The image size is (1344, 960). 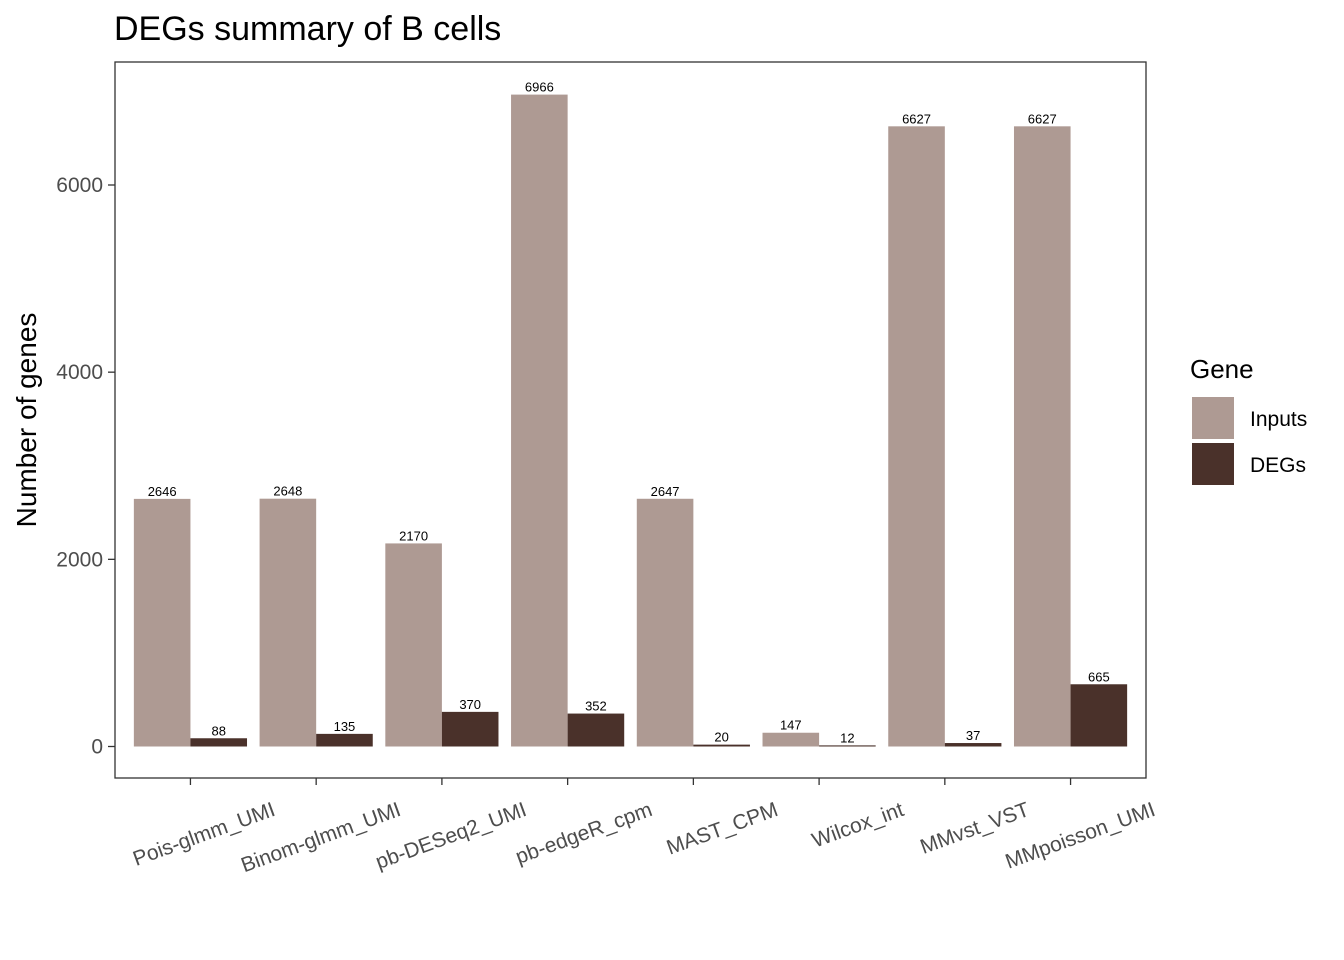 What do you see at coordinates (85, 466) in the screenshot?
I see `y-axis: 0 2000 4000 6000` at bounding box center [85, 466].